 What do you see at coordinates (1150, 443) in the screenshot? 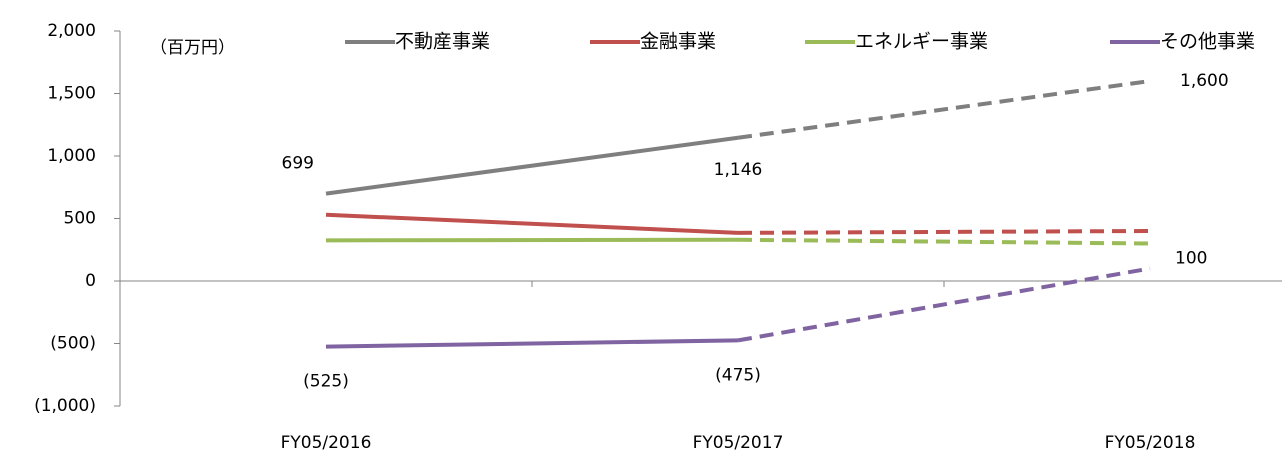
I see `x-tick-label: FY05/2018` at bounding box center [1150, 443].